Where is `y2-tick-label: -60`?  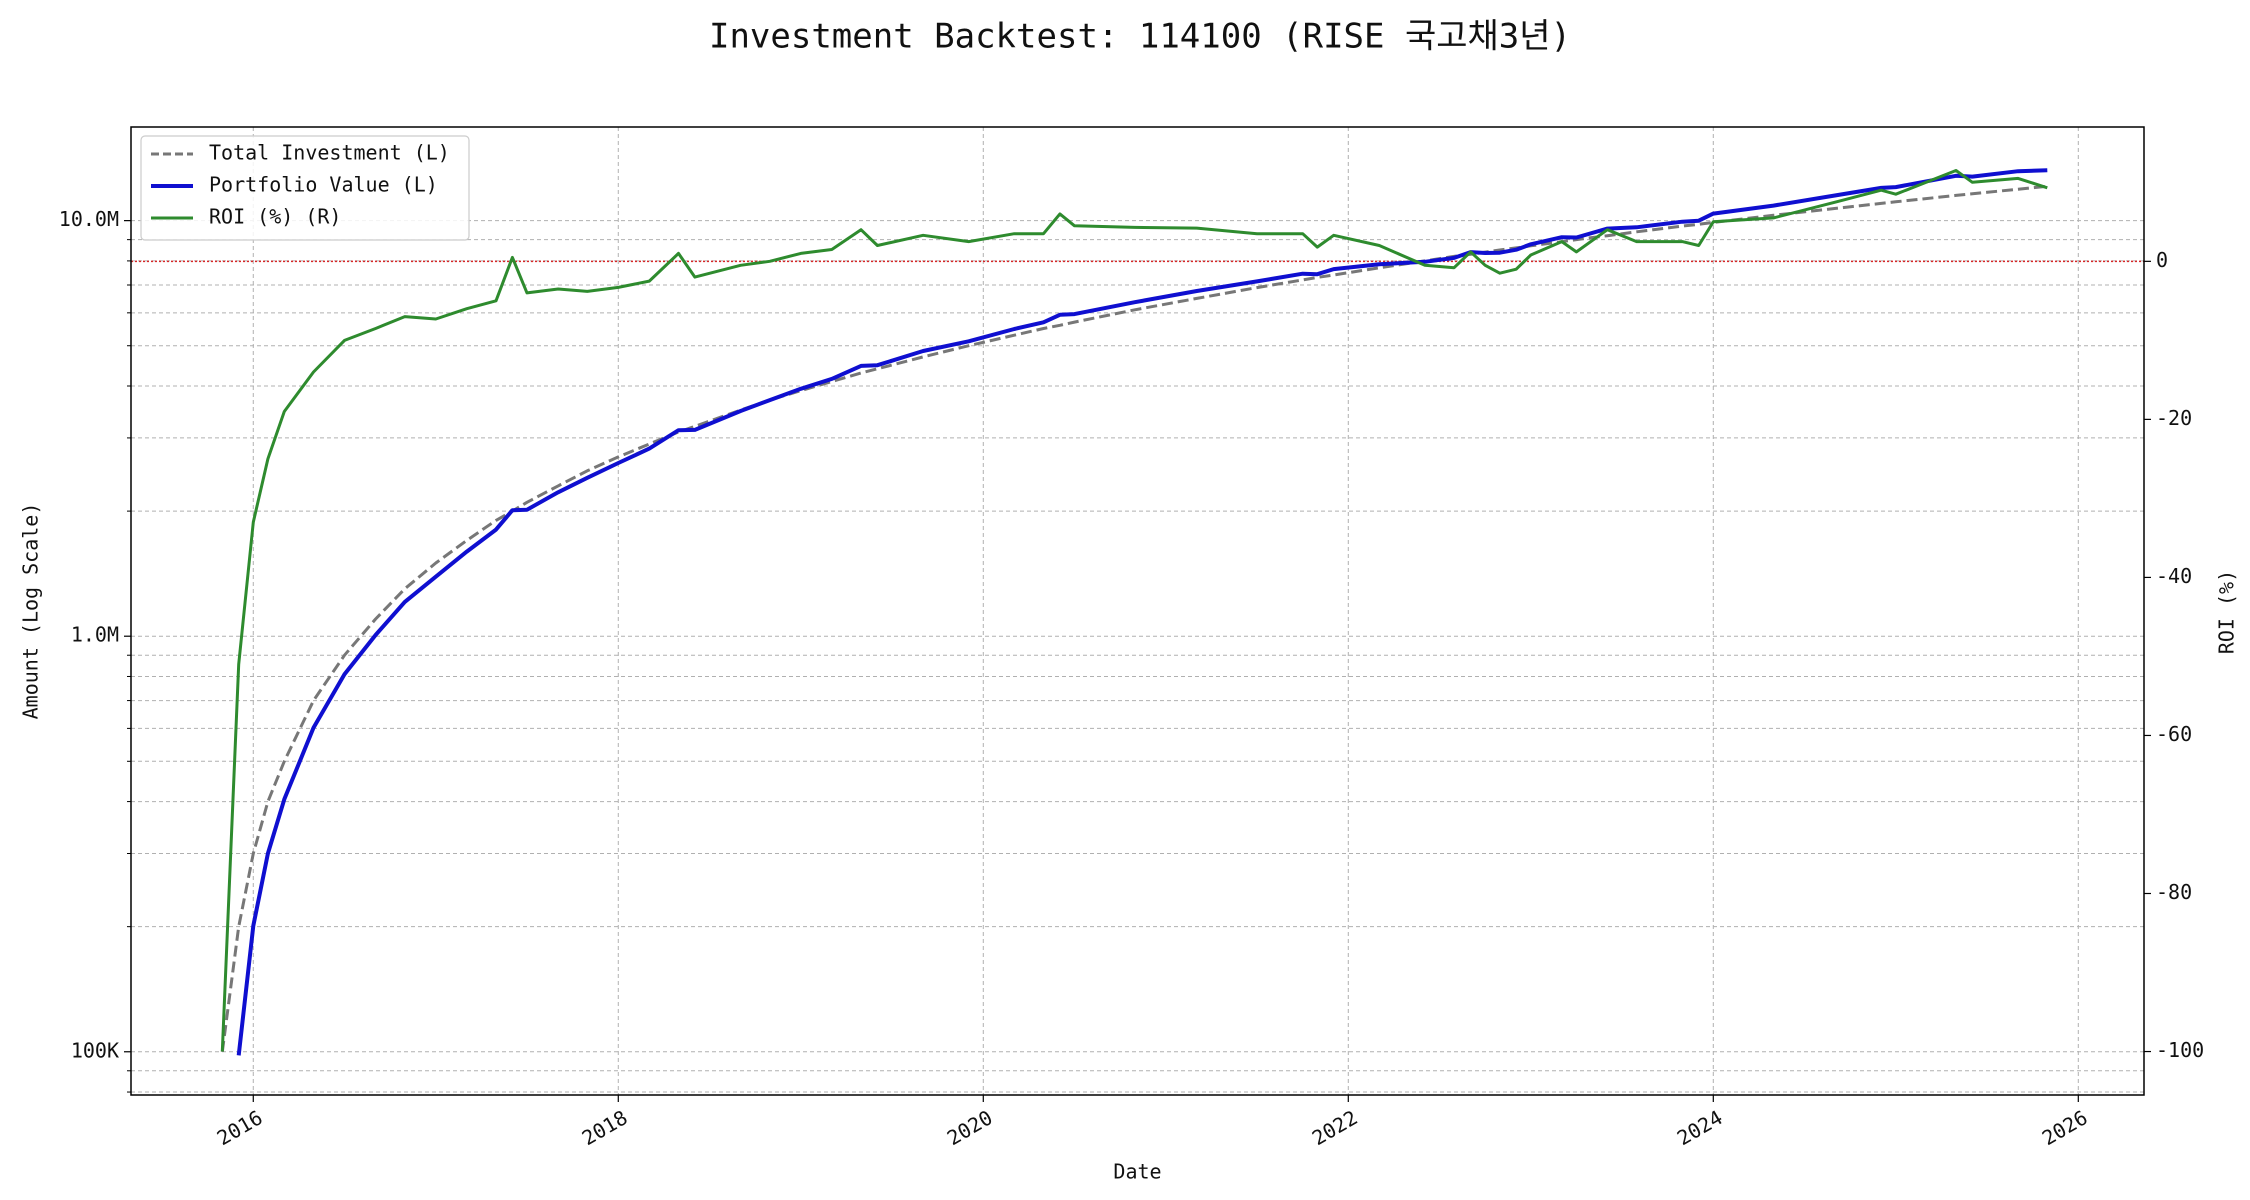
y2-tick-label: -60 is located at coordinates (2174, 734).